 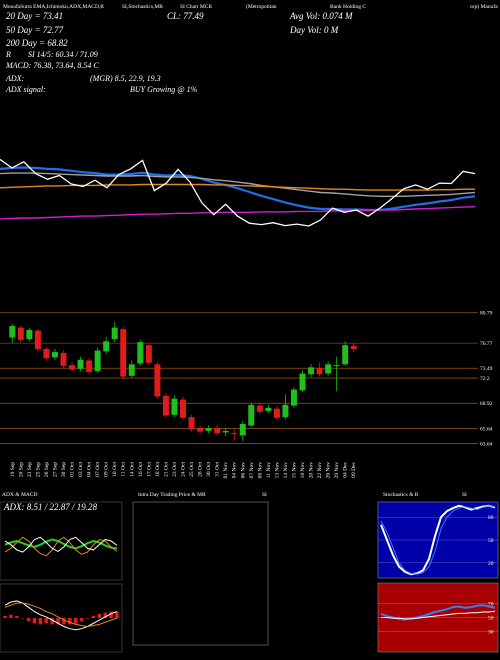 I want to click on y-tick-label: 76.77, so click(x=486, y=344).